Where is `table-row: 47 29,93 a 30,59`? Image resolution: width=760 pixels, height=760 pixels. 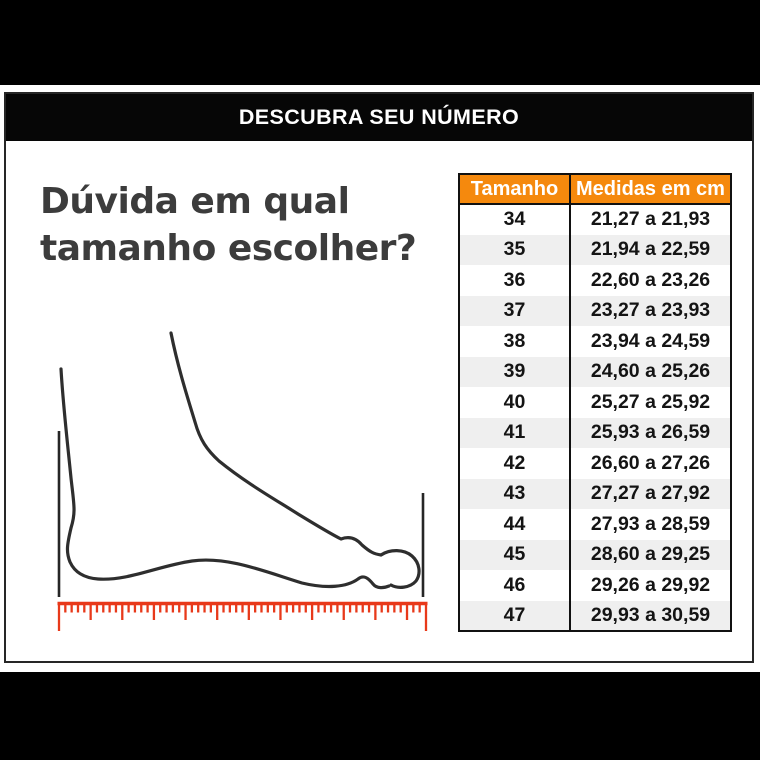 table-row: 47 29,93 a 30,59 is located at coordinates (595, 616).